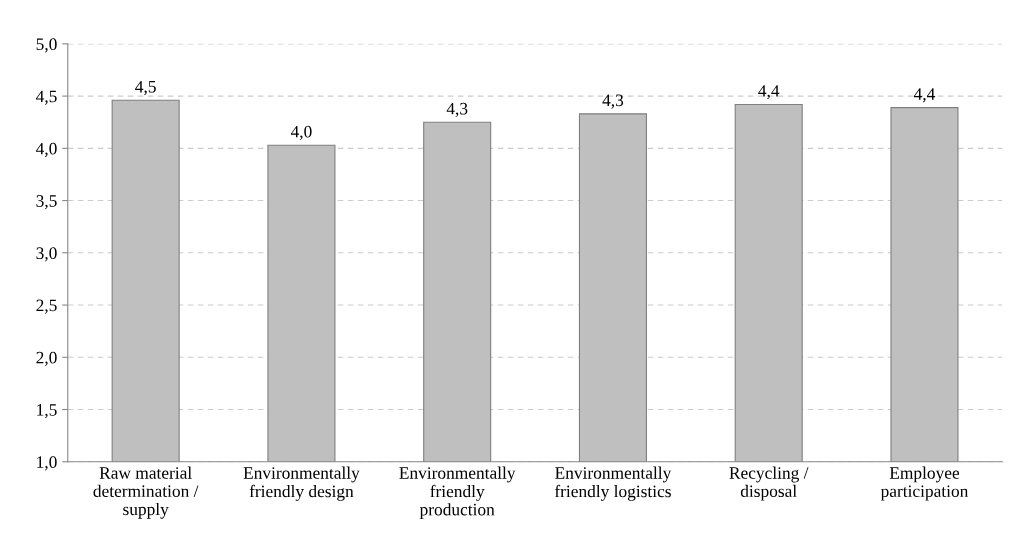 This screenshot has width=1027, height=555. Describe the element at coordinates (613, 483) in the screenshot. I see `x-tick-label: Environmentally friendly logistics` at that location.